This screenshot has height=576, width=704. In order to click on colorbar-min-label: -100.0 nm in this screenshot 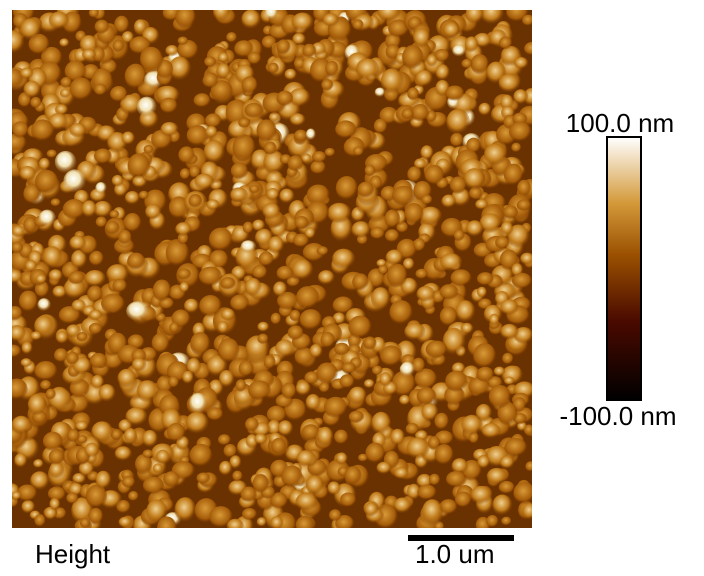, I will do `click(617, 416)`.